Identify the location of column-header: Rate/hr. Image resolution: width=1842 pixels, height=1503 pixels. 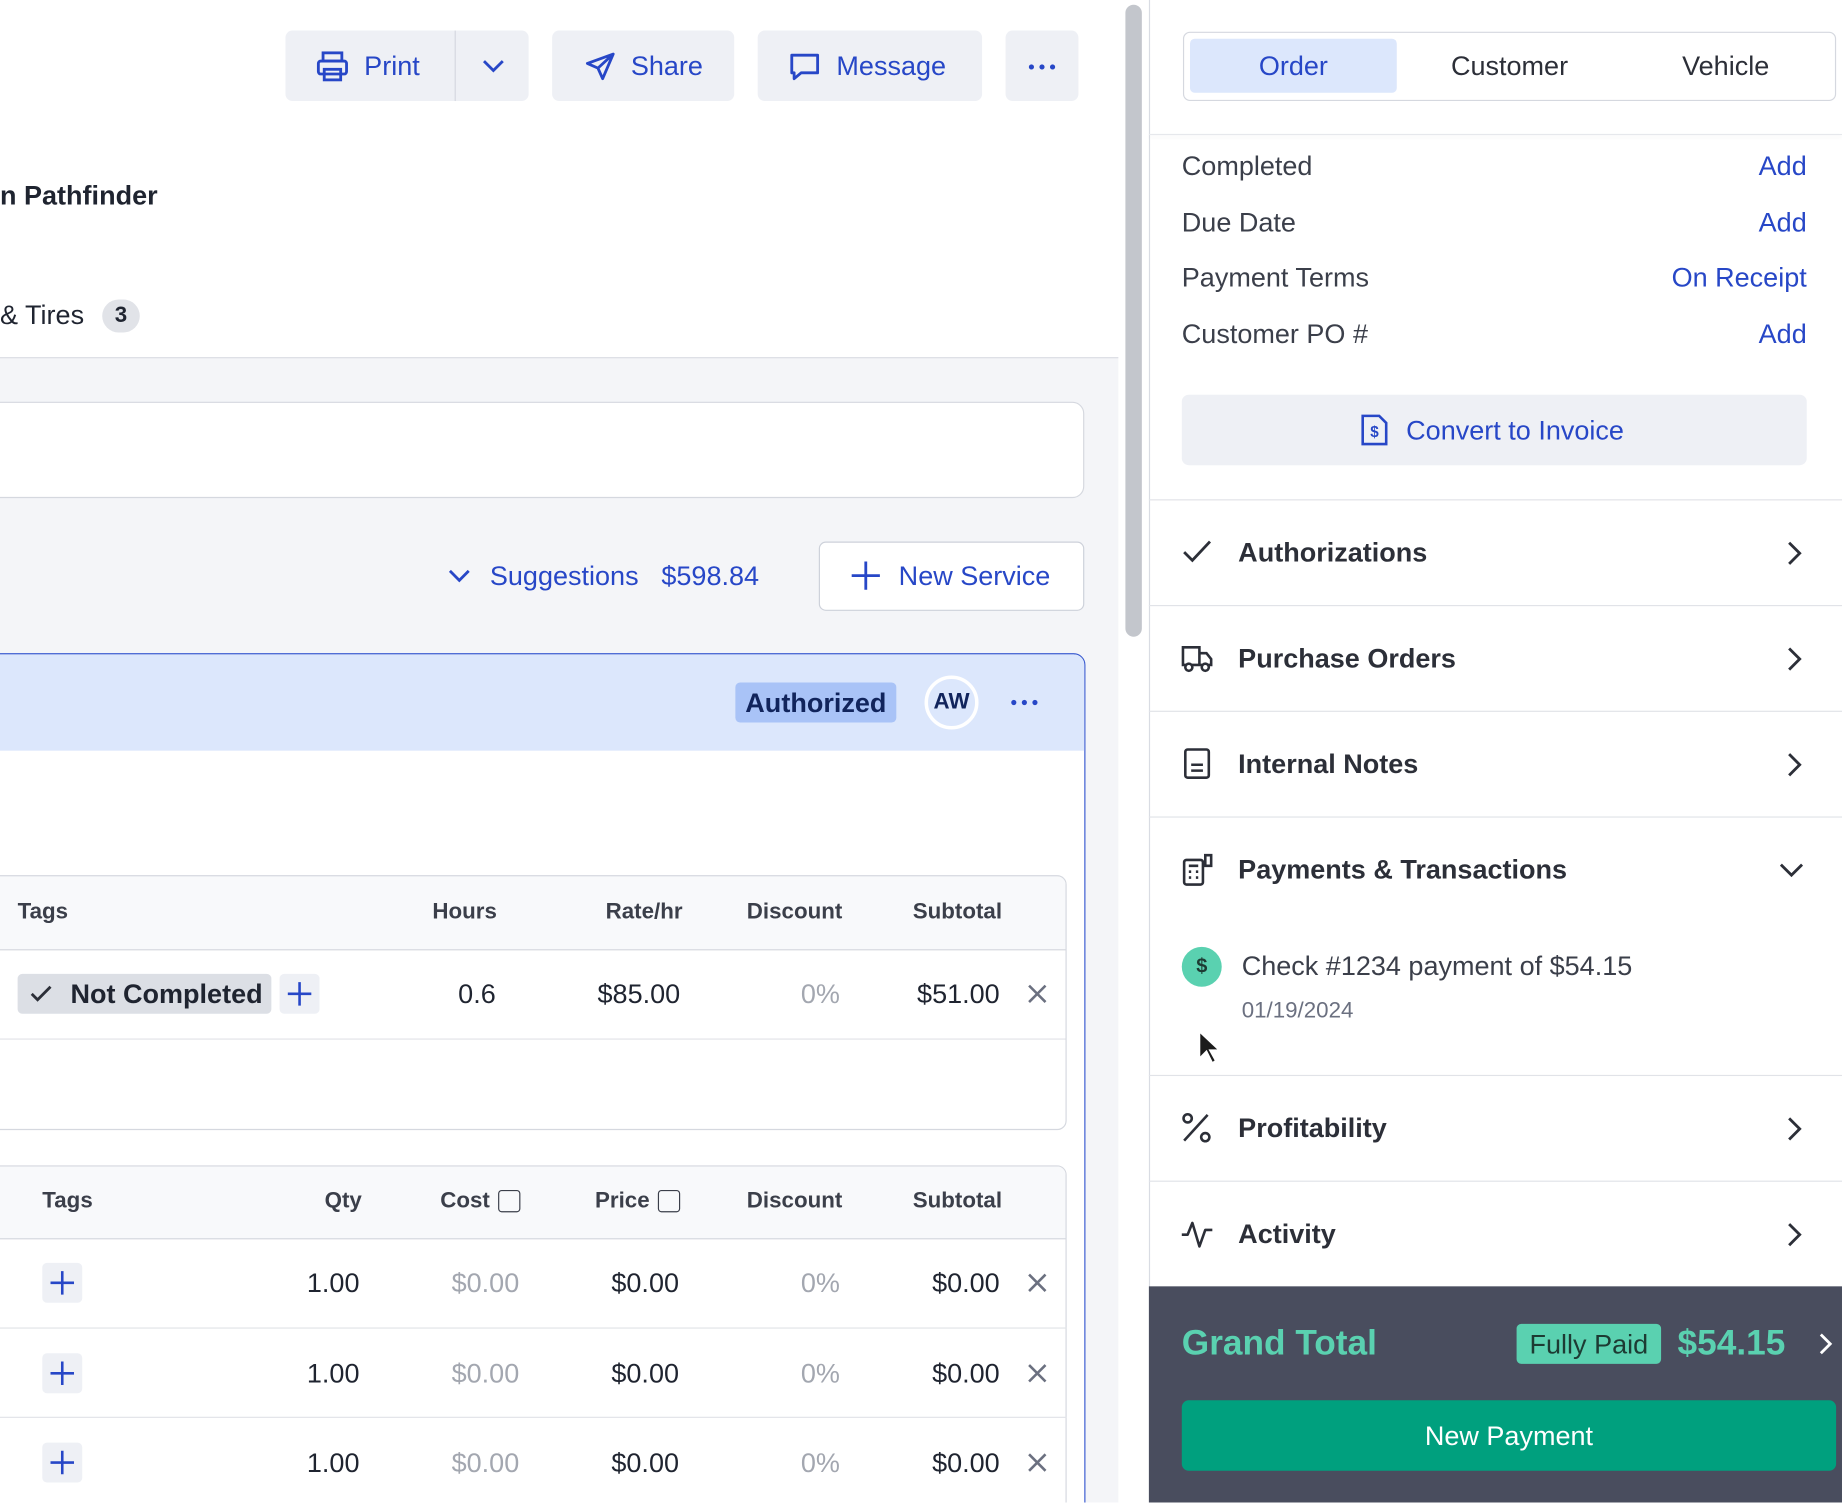
(644, 912).